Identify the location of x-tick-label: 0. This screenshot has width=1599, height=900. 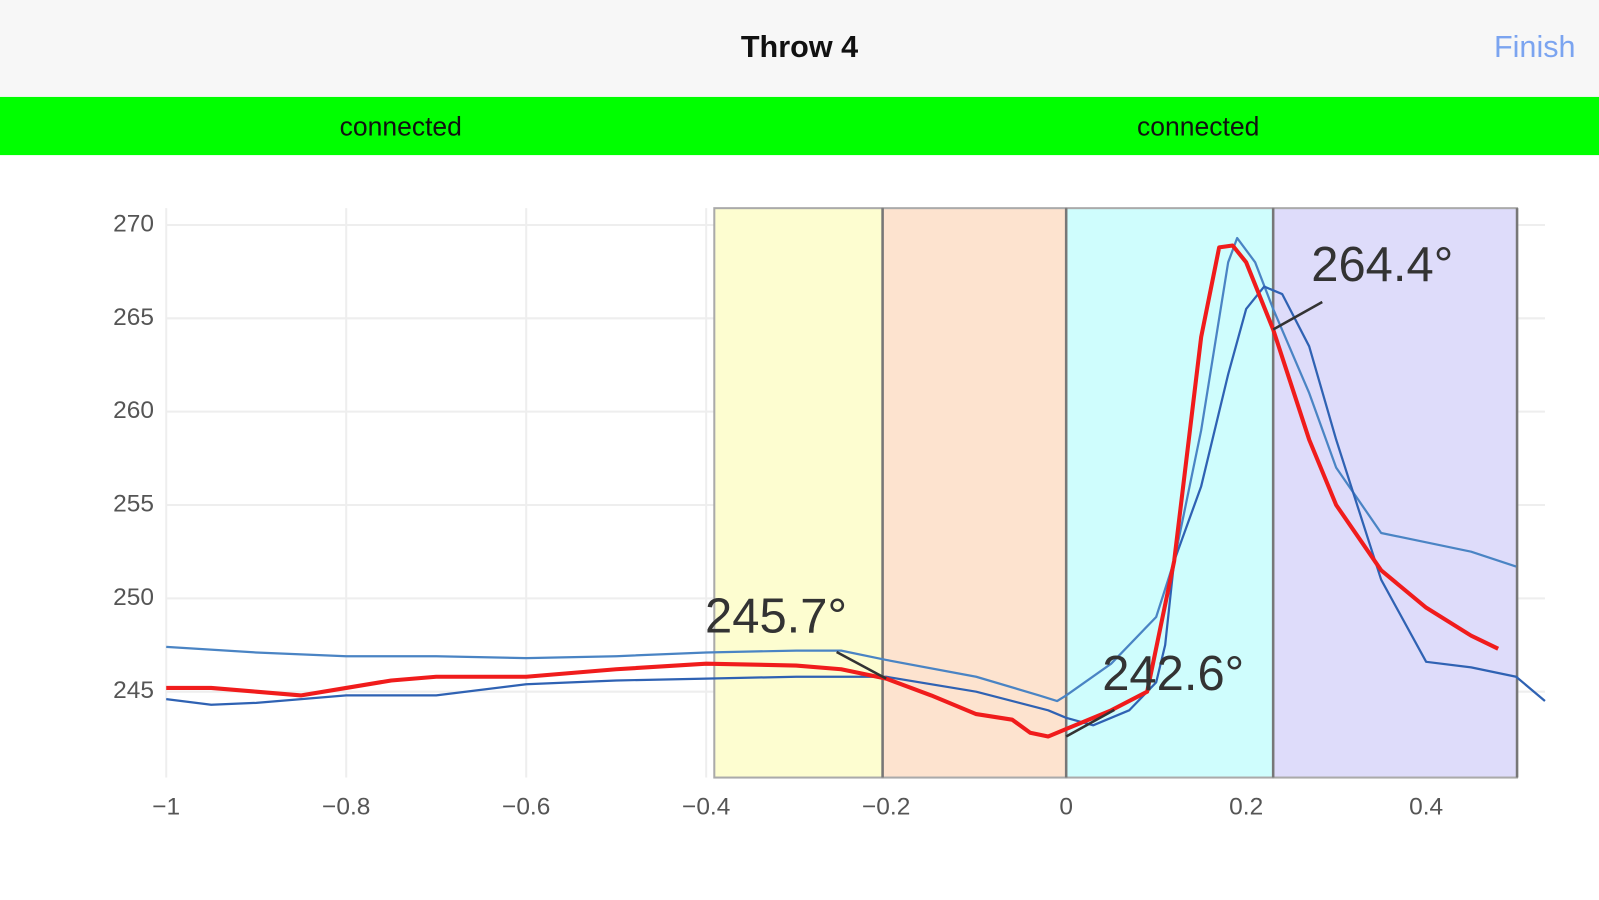
(1066, 807).